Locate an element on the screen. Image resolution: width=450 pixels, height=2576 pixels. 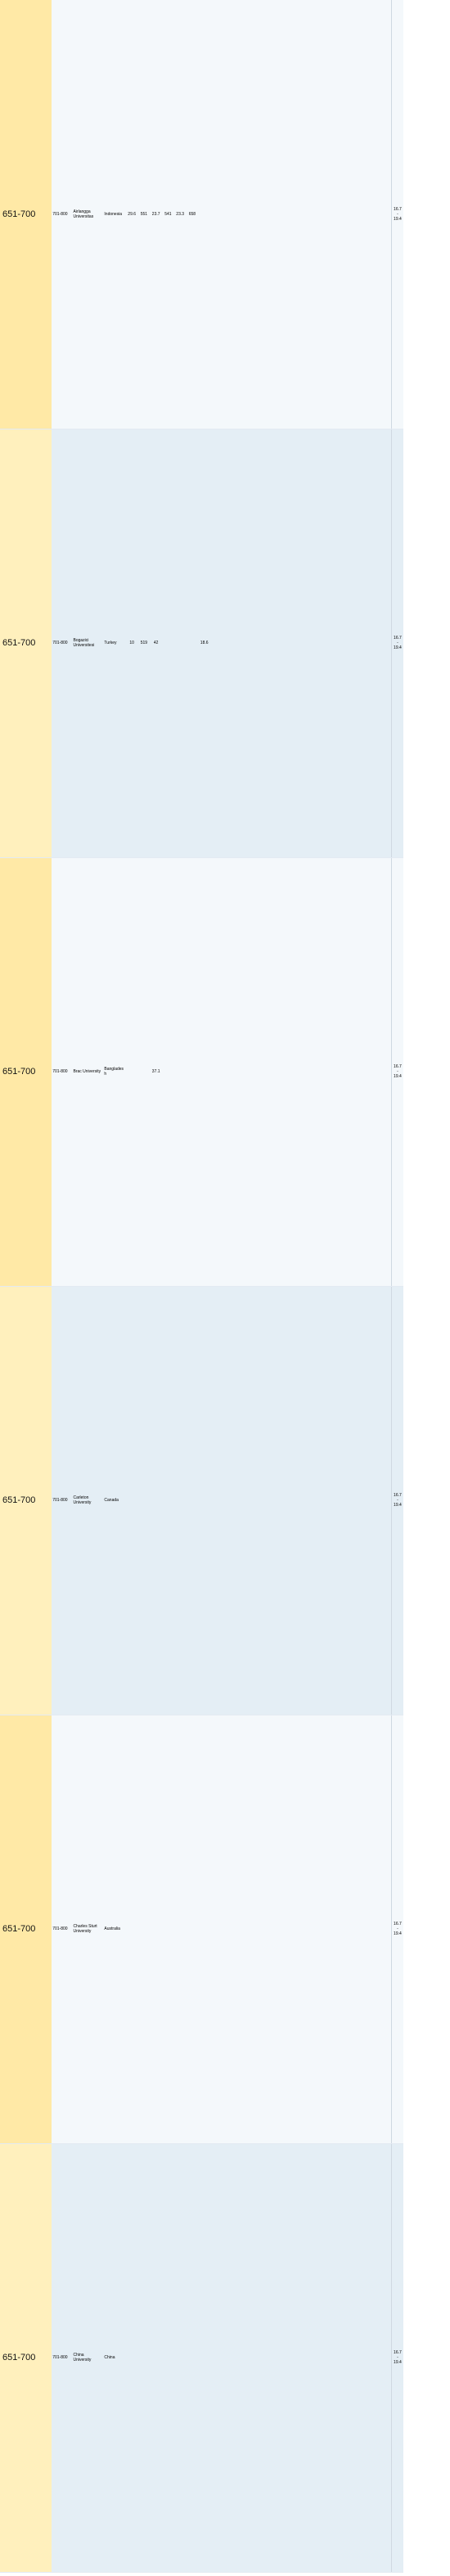
metric-cell: 37.1 is located at coordinates (157, 1072).